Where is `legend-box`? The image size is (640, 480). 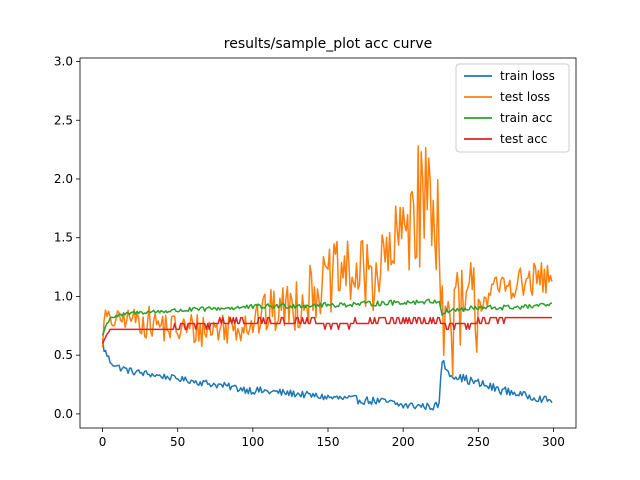
legend-box is located at coordinates (512, 108).